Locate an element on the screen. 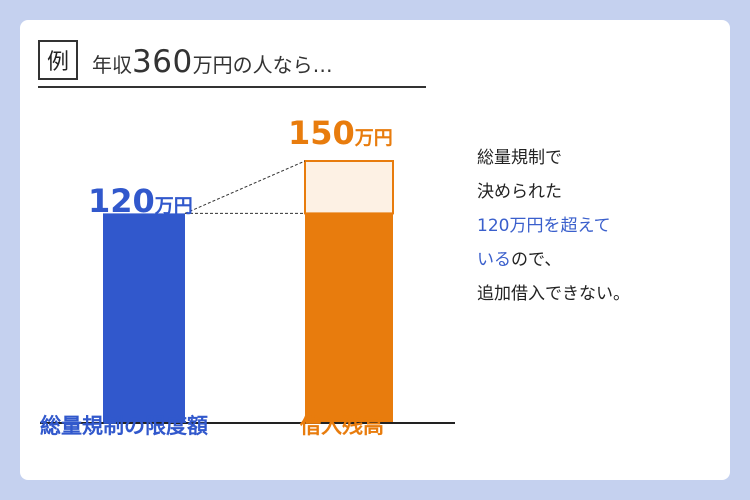 This screenshot has width=750, height=500. note-line-4: いるので、 is located at coordinates (553, 260).